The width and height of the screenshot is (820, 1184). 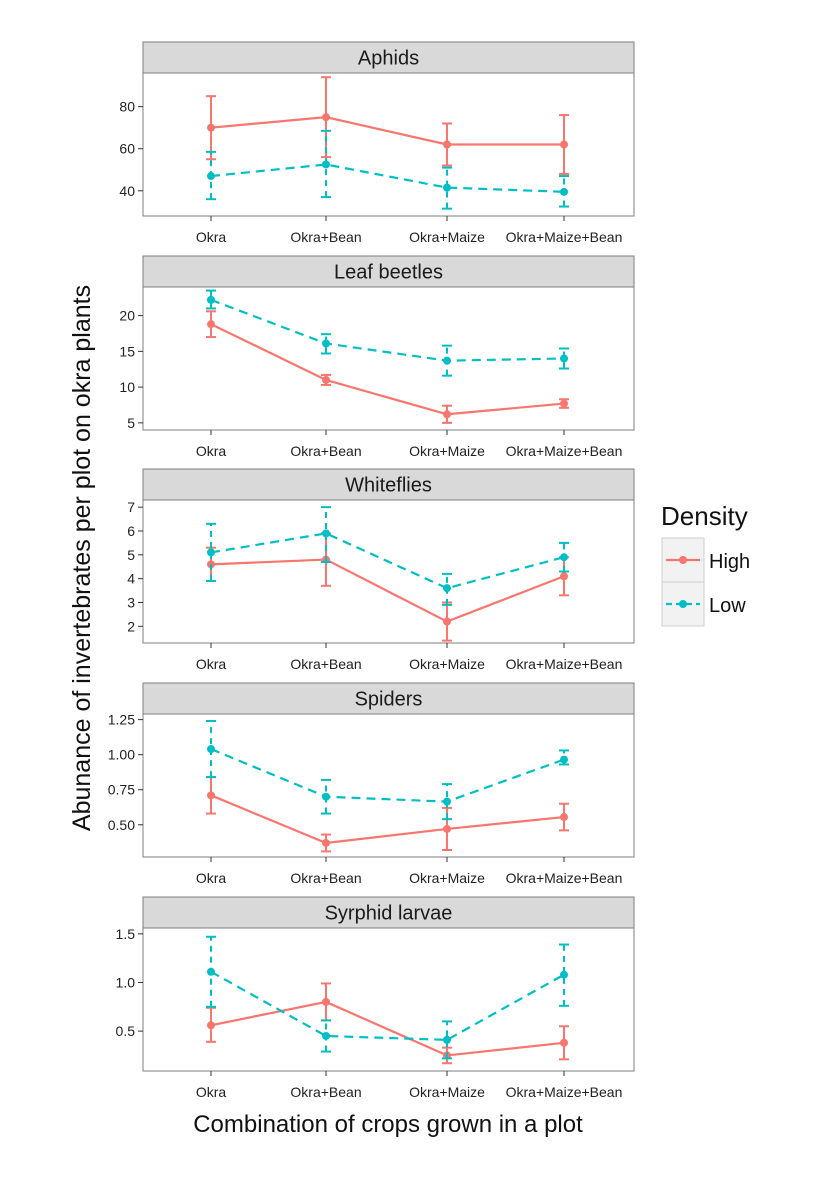 I want to click on legend-key-point-high, so click(x=683, y=560).